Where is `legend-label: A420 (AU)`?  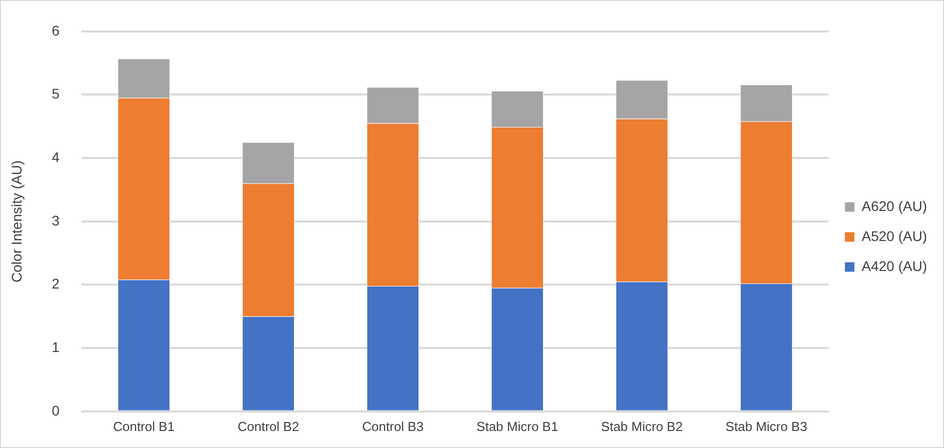
legend-label: A420 (AU) is located at coordinates (894, 266).